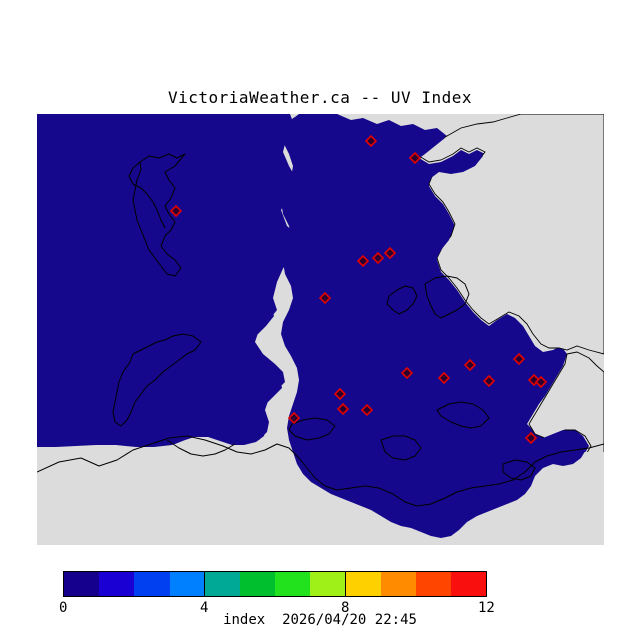 Image resolution: width=640 pixels, height=640 pixels. I want to click on colorbar-tick-label-8: 8, so click(345, 608).